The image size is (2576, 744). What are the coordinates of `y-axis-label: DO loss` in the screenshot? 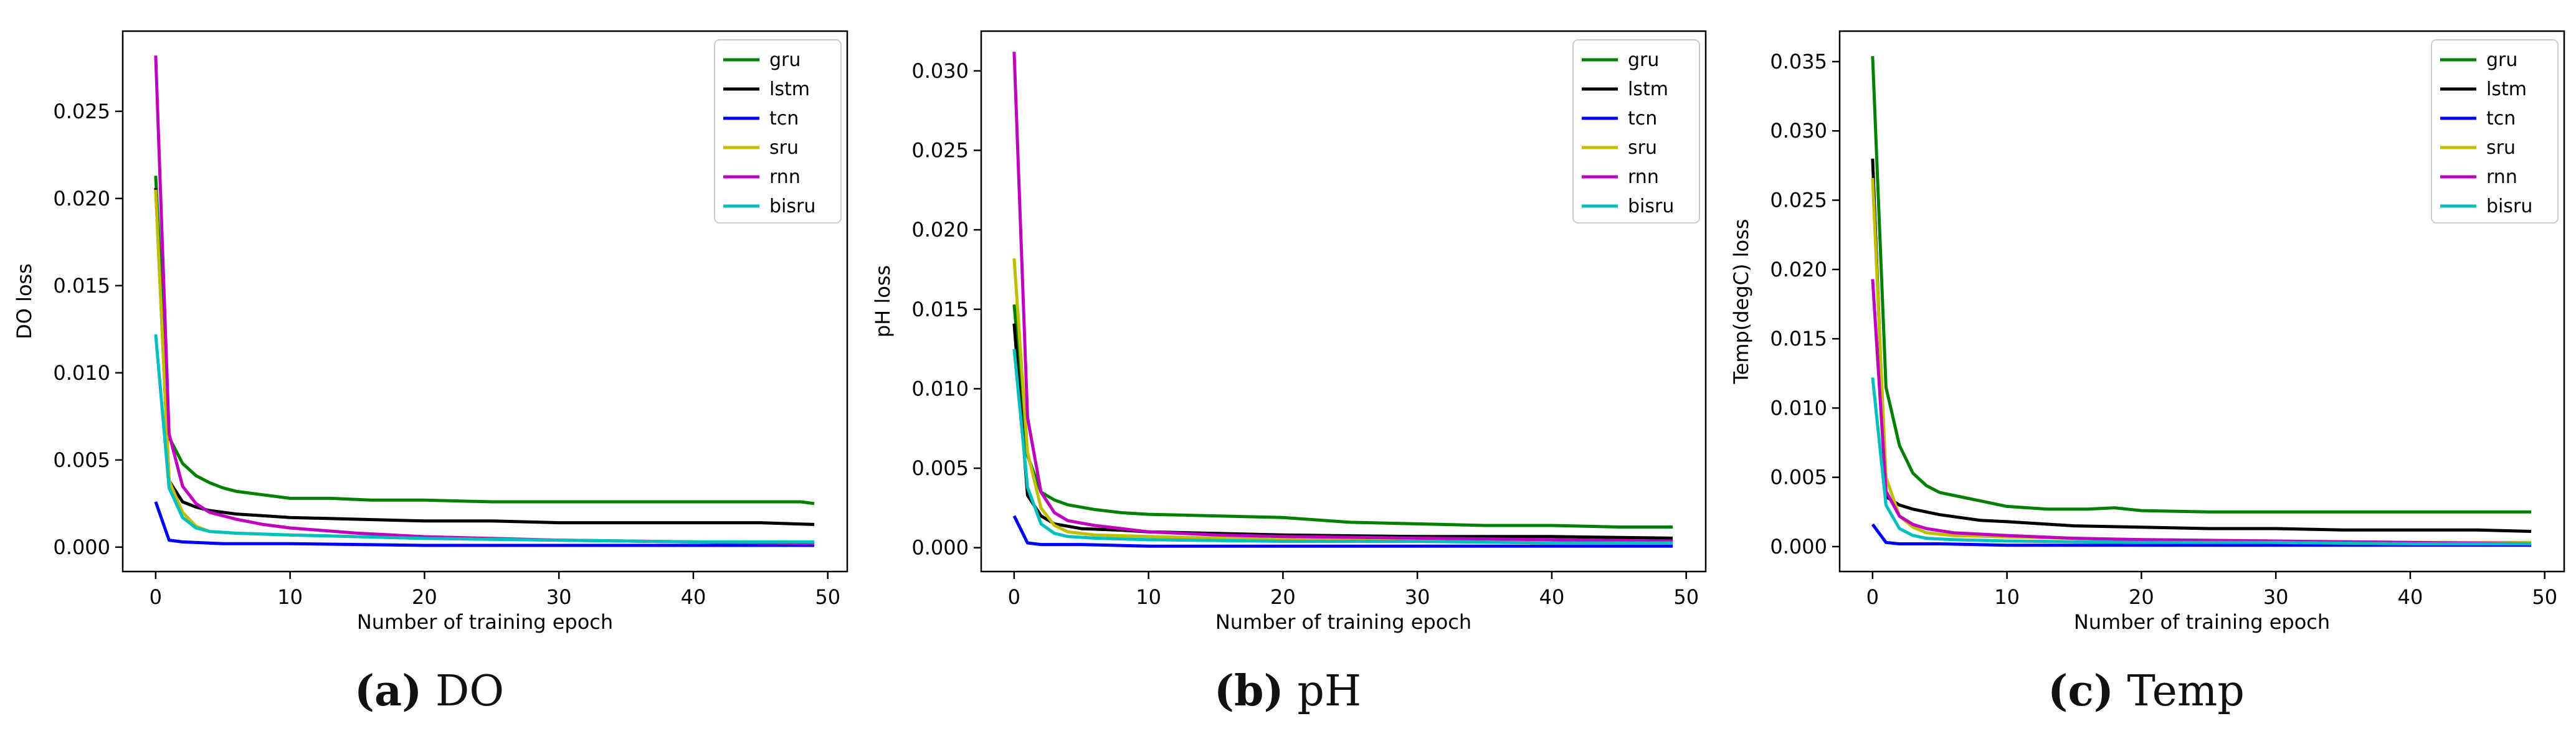 It's located at (24, 301).